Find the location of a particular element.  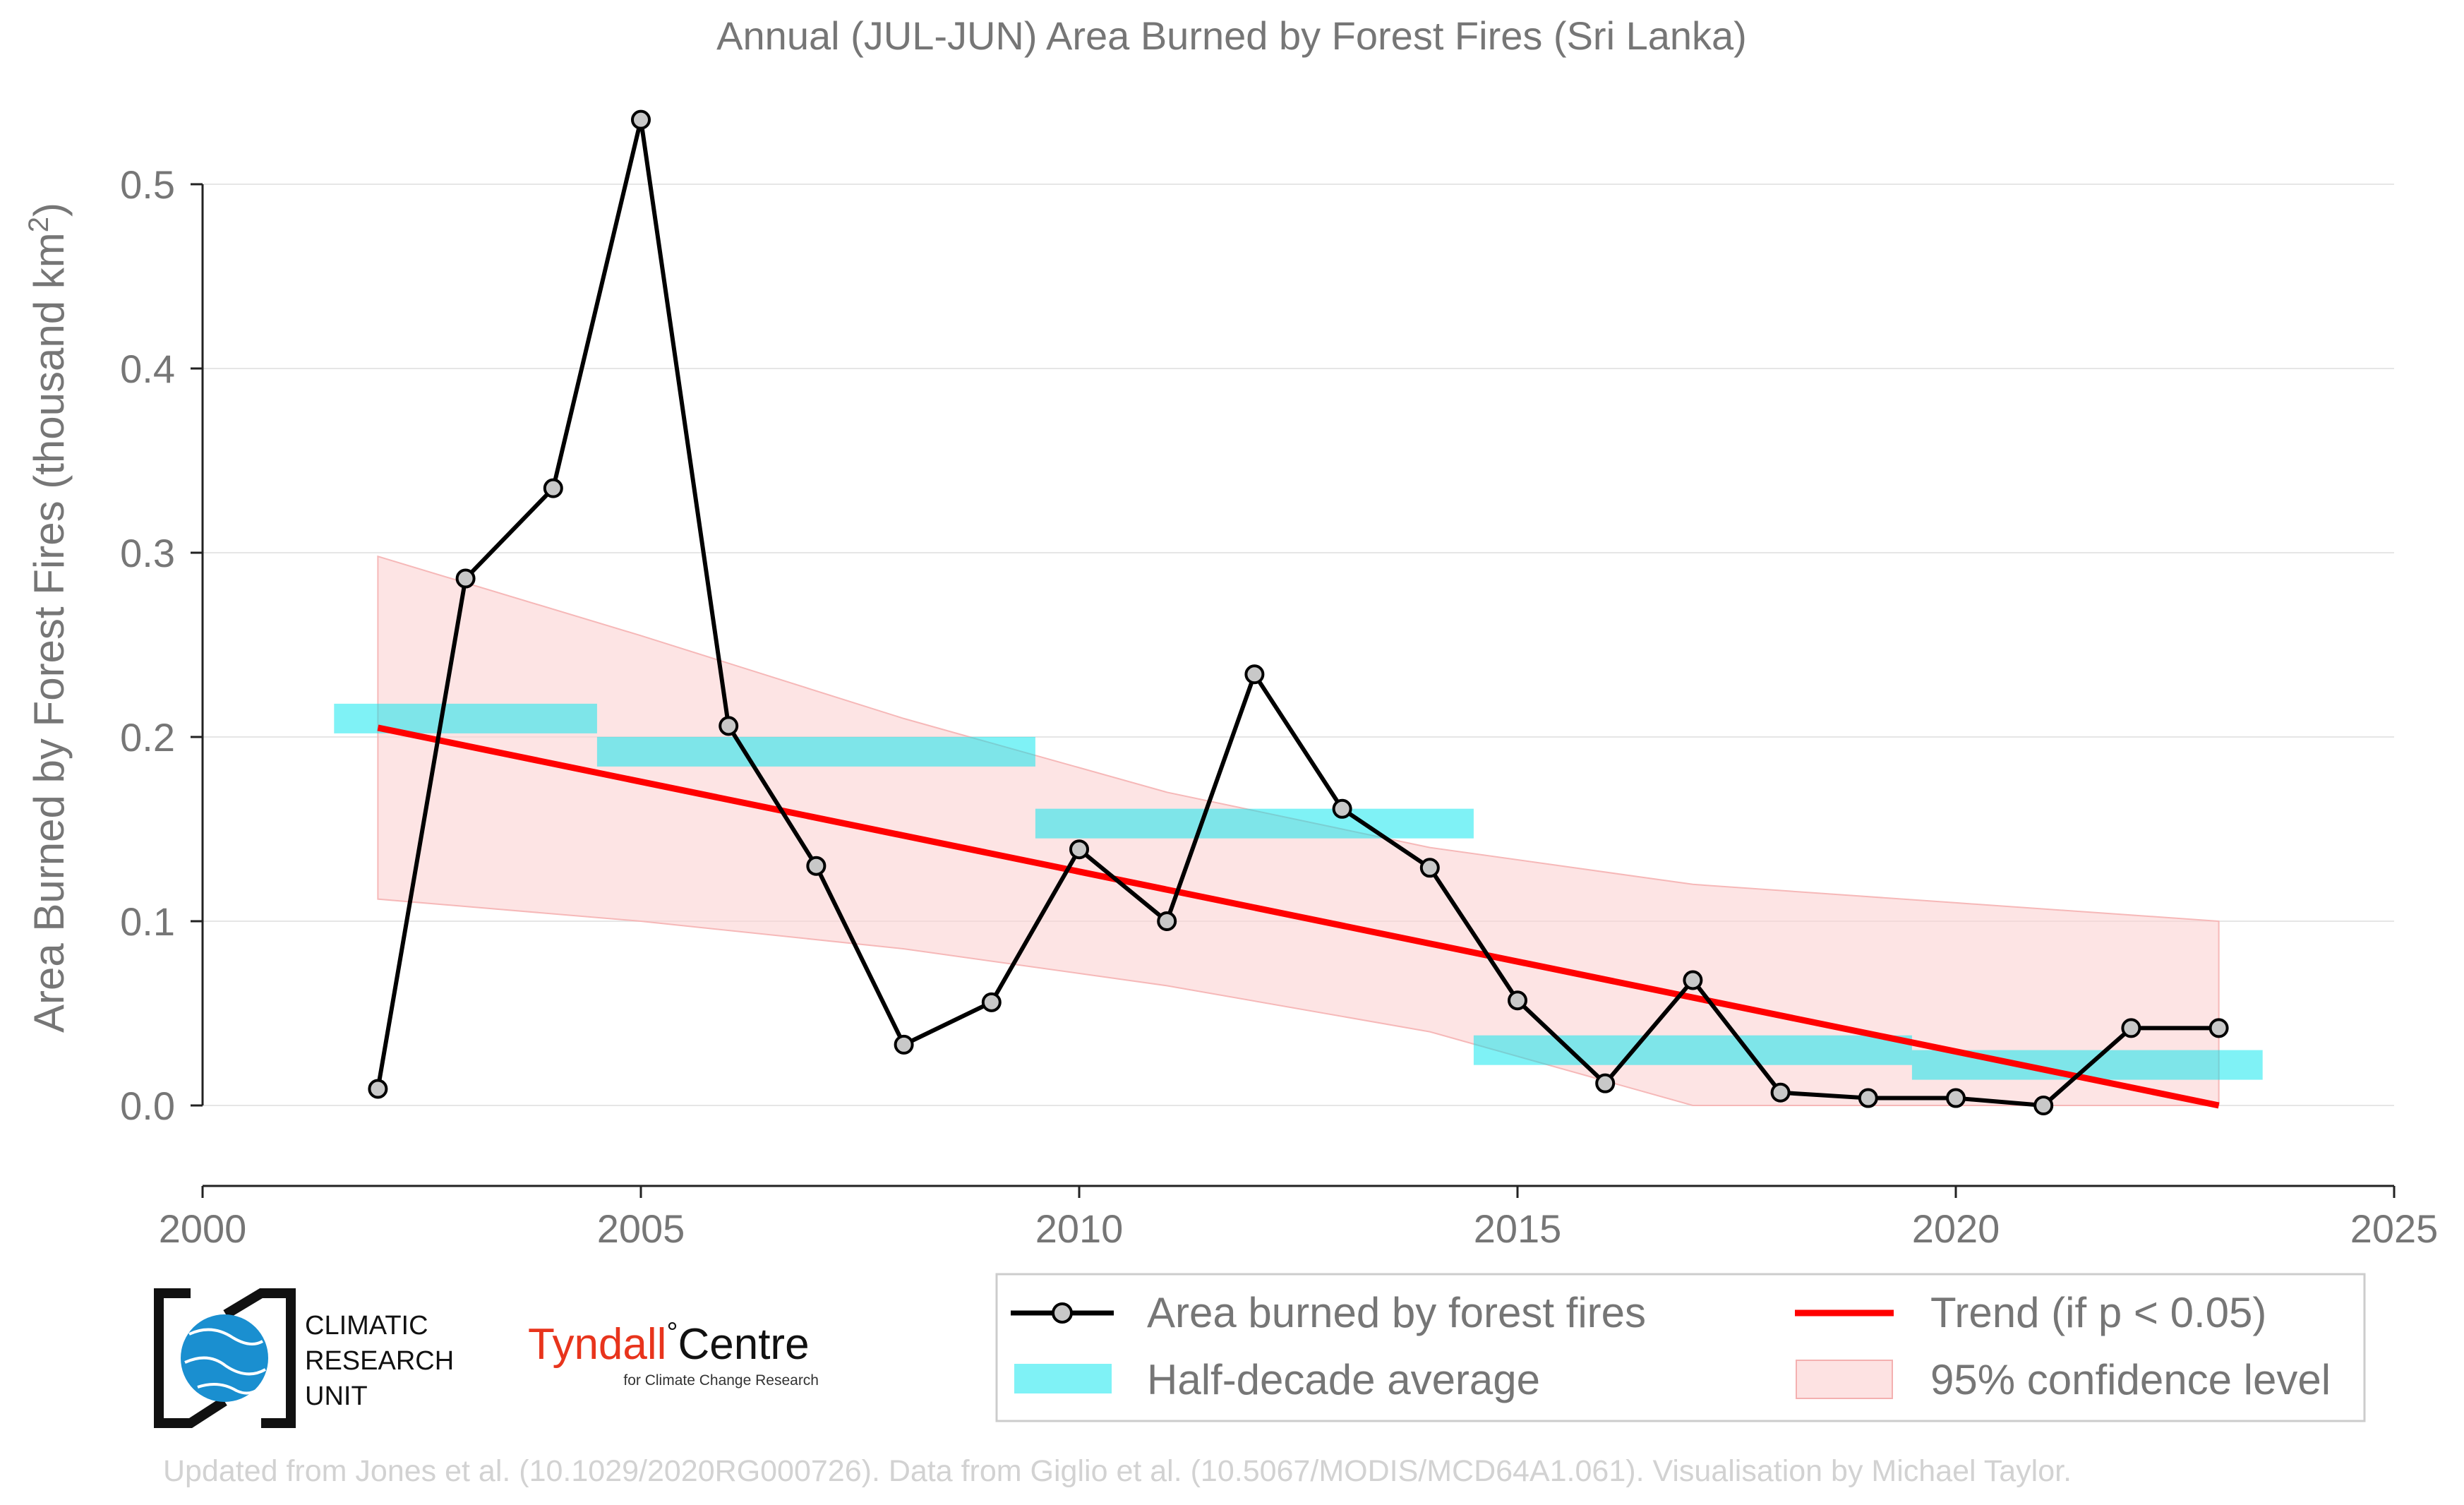

legend-frame is located at coordinates (1680, 1347).